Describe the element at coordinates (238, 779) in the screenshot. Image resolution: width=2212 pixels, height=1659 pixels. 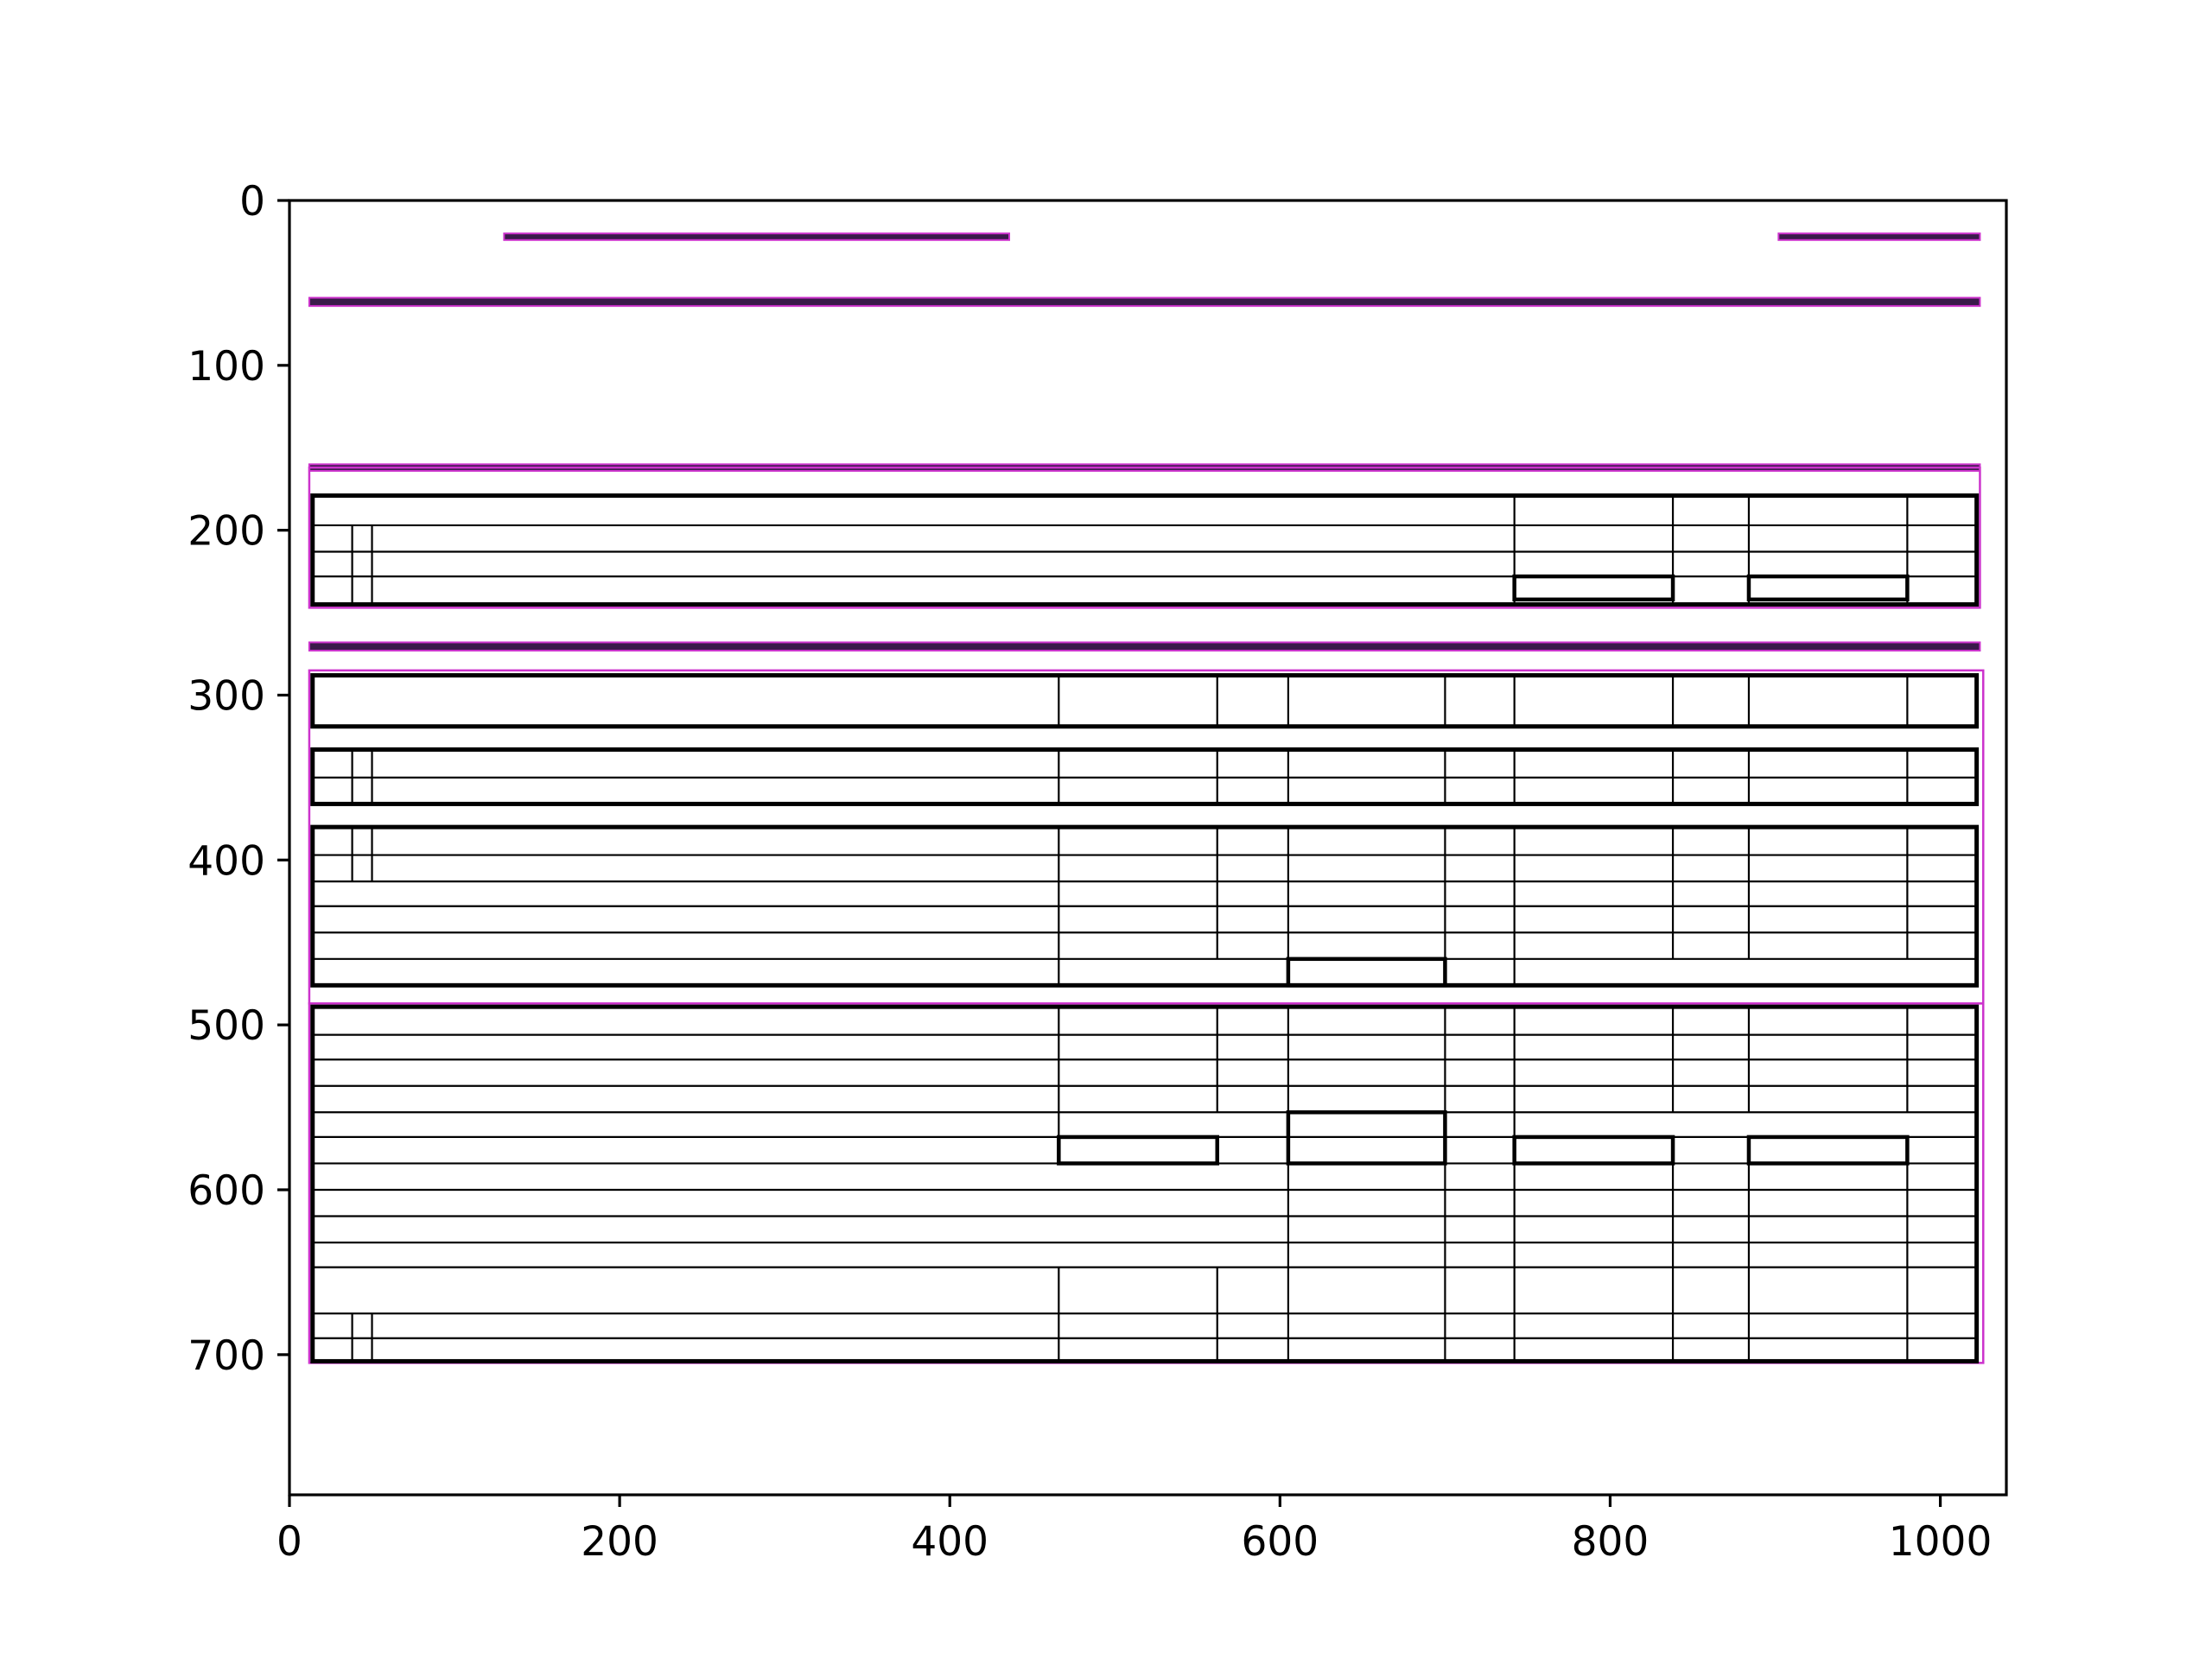
I see `y-axis: 0 100 200 300 400 500 600 700` at that location.